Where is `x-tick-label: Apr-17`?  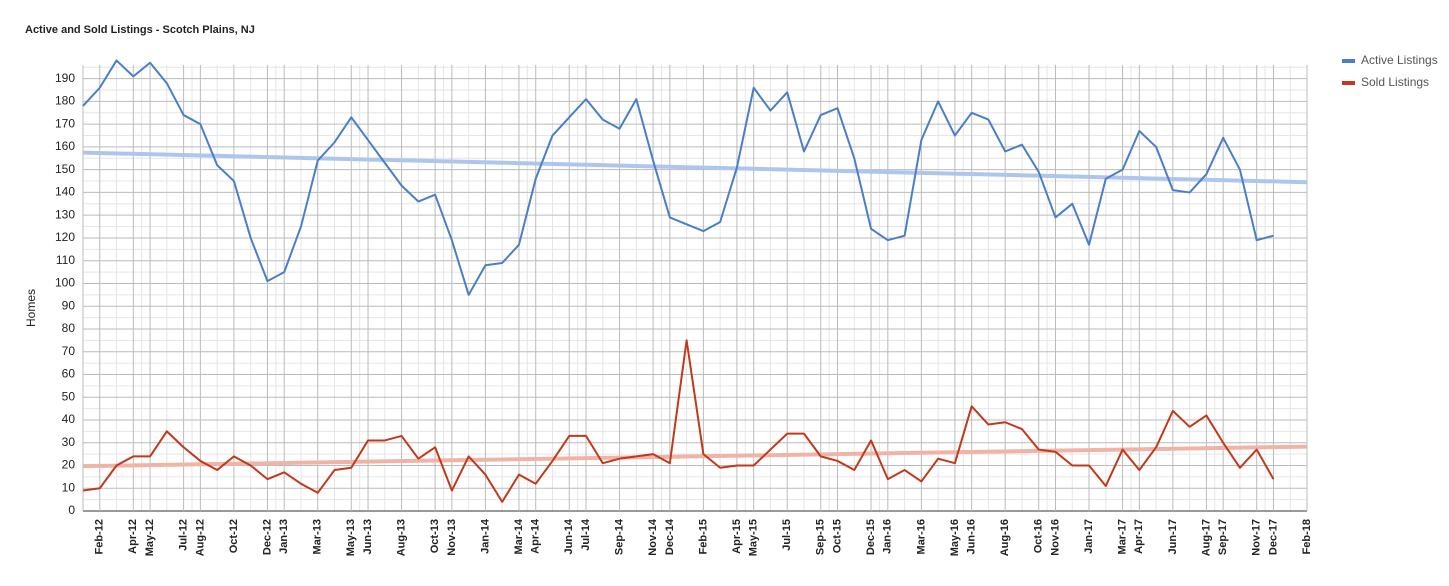 x-tick-label: Apr-17 is located at coordinates (1139, 536).